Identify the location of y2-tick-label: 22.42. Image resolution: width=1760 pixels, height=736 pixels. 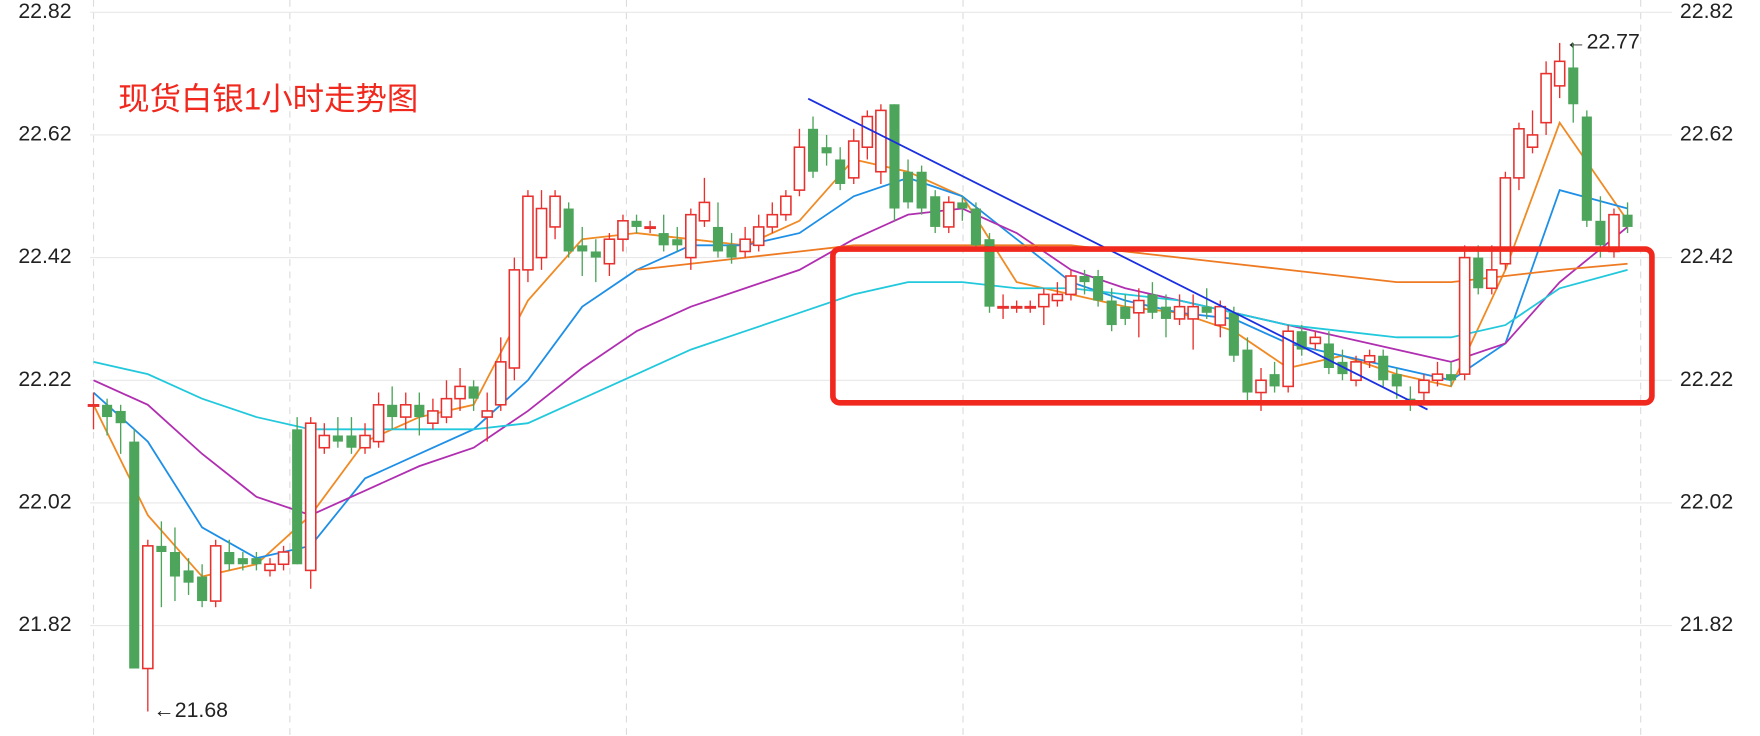
(1706, 256).